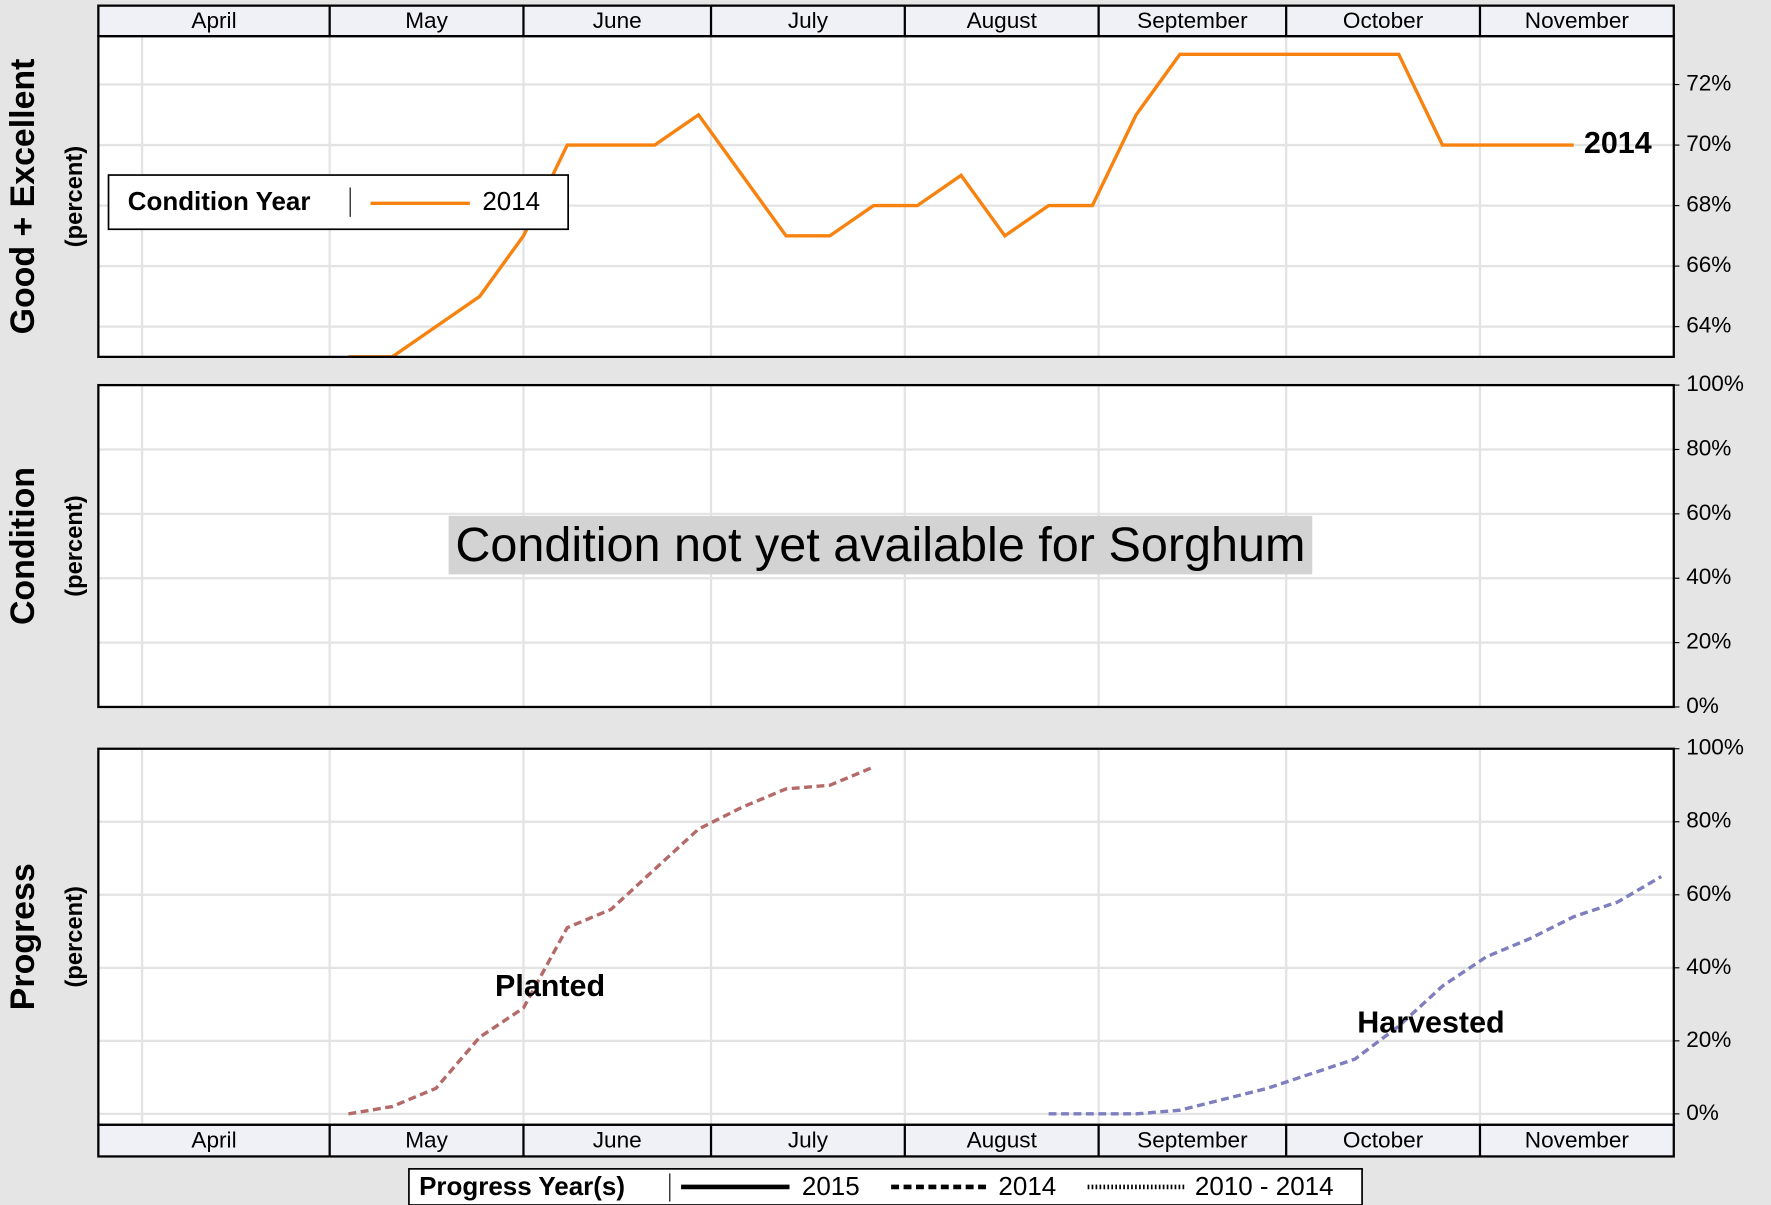 This screenshot has height=1205, width=1771. Describe the element at coordinates (831, 1186) in the screenshot. I see `legend-label: 2015` at that location.